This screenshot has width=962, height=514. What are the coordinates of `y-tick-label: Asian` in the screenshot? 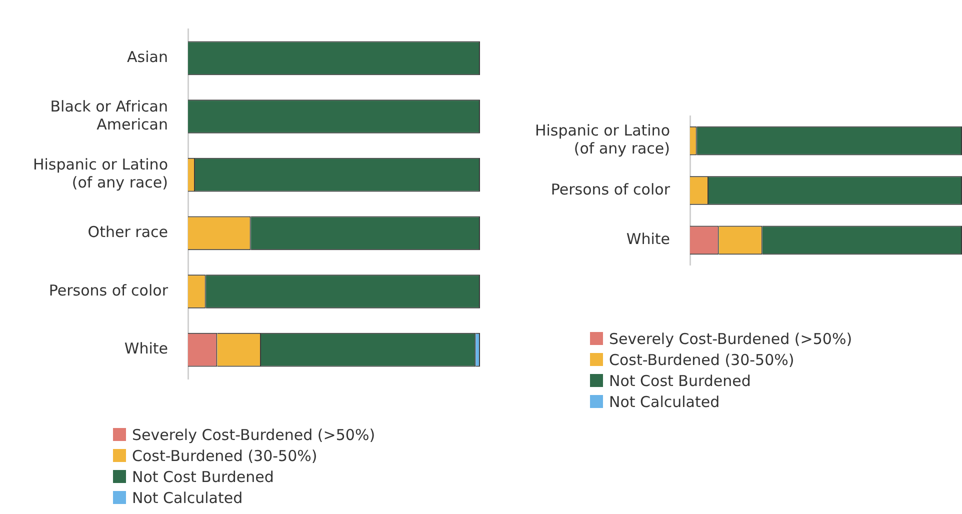 It's located at (147, 57).